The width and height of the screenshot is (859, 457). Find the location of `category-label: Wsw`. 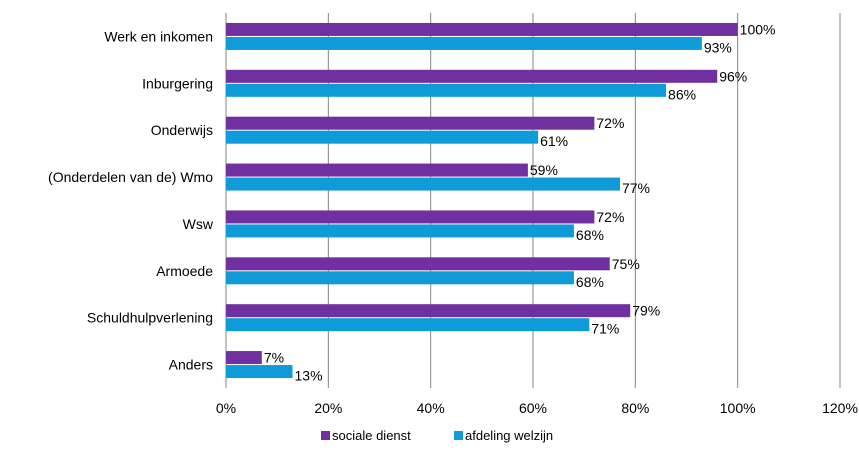

category-label: Wsw is located at coordinates (198, 224).